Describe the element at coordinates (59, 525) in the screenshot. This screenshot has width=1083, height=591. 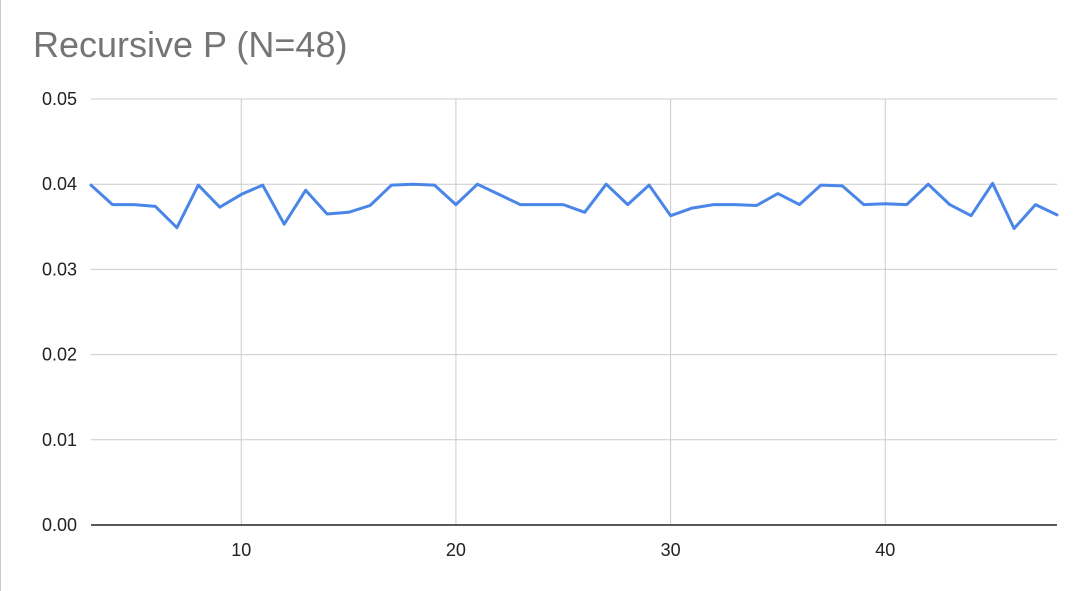
I see `y-tick-label: 0.00` at that location.